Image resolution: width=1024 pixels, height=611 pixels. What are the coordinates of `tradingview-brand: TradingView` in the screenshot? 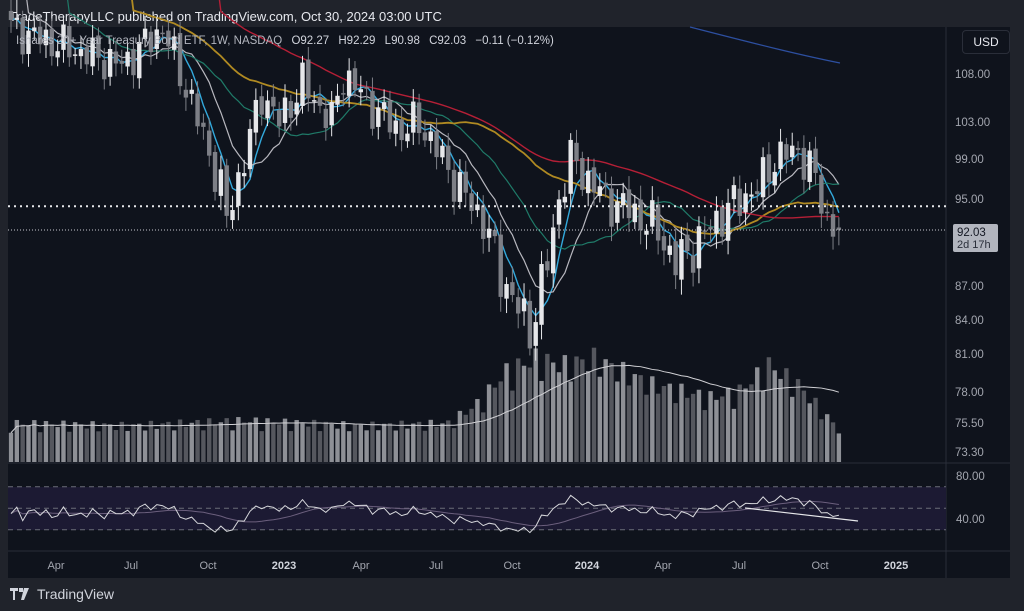 It's located at (62, 594).